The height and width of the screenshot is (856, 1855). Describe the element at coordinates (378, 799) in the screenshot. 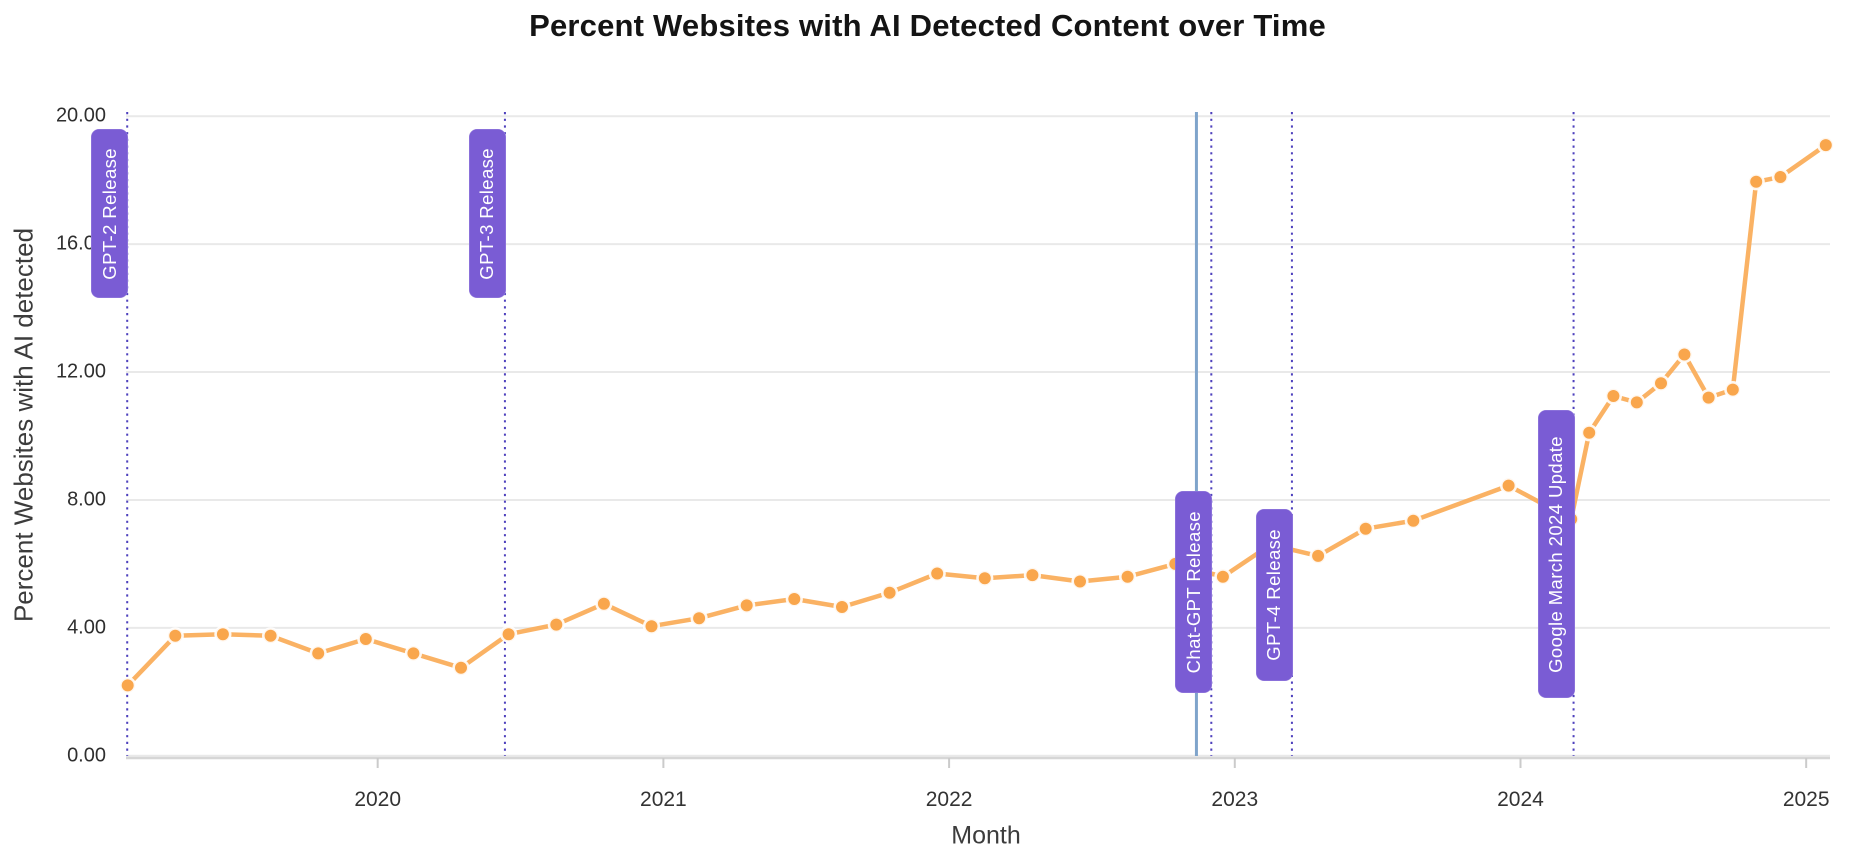

I see `x-tick-label: 2020` at that location.